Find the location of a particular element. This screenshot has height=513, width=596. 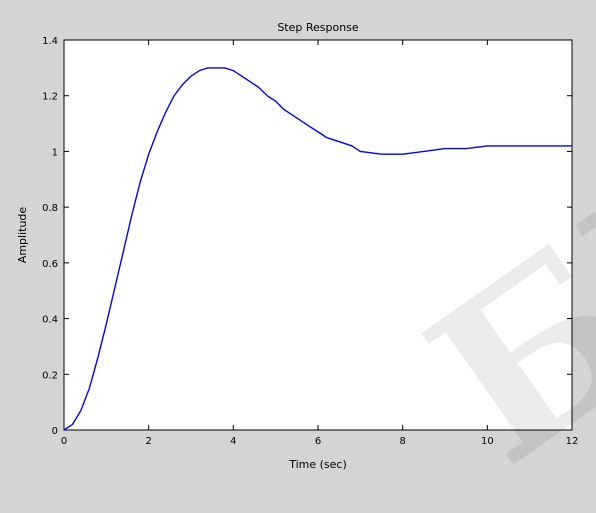

y-tick-label: 0.4 is located at coordinates (50, 320).